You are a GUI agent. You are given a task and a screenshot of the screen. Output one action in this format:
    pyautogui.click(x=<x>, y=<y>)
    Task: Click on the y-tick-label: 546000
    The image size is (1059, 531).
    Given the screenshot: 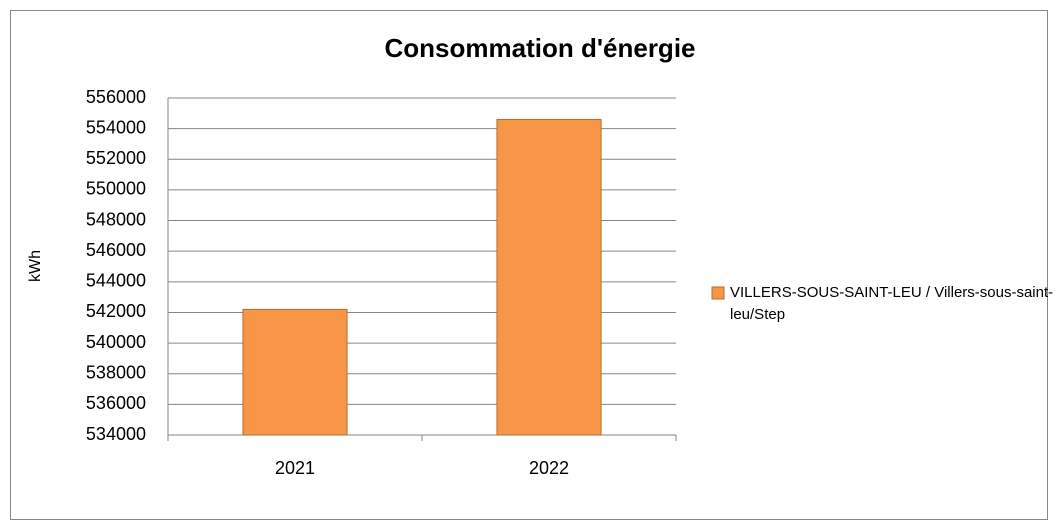 What is the action you would take?
    pyautogui.click(x=116, y=250)
    